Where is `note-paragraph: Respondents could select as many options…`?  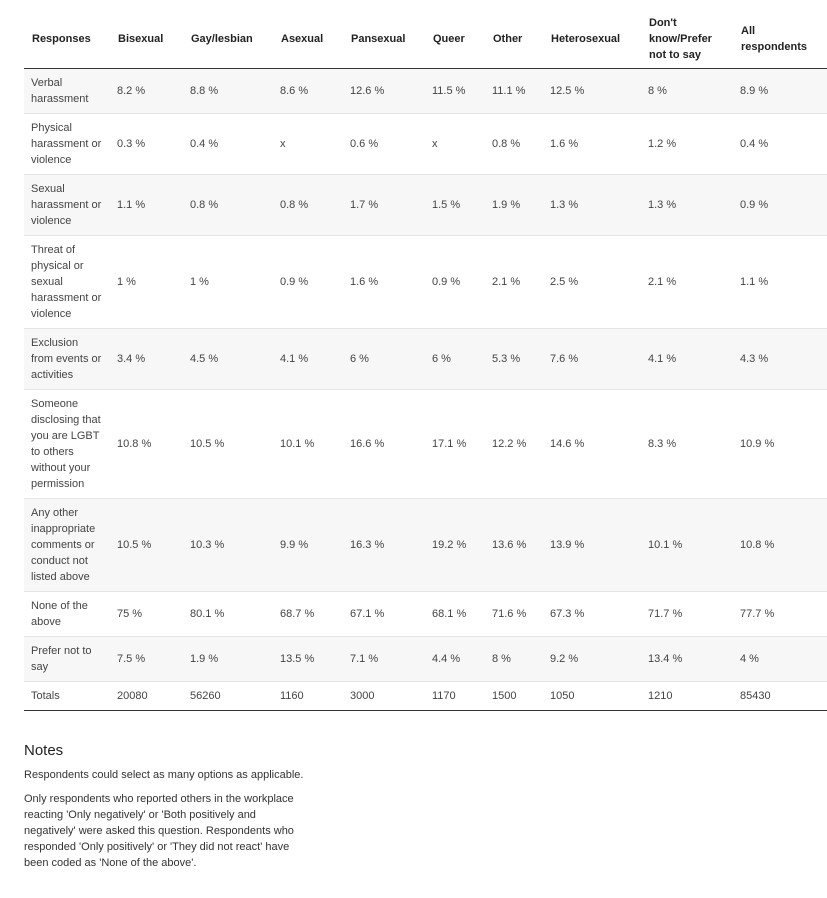
note-paragraph: Respondents could select as many options… is located at coordinates (164, 775).